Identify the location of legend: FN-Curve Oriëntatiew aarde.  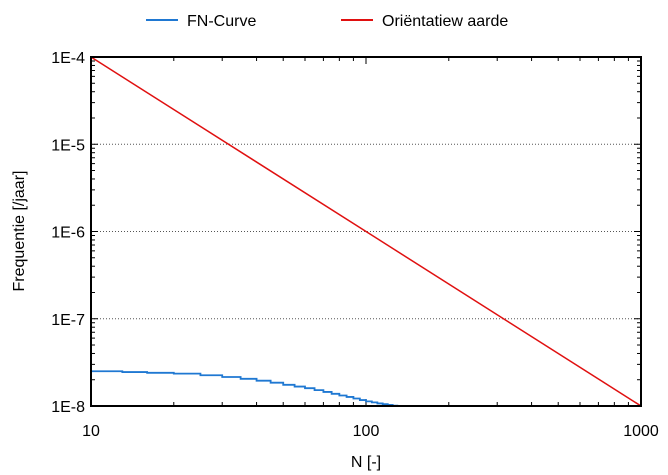
(327, 21).